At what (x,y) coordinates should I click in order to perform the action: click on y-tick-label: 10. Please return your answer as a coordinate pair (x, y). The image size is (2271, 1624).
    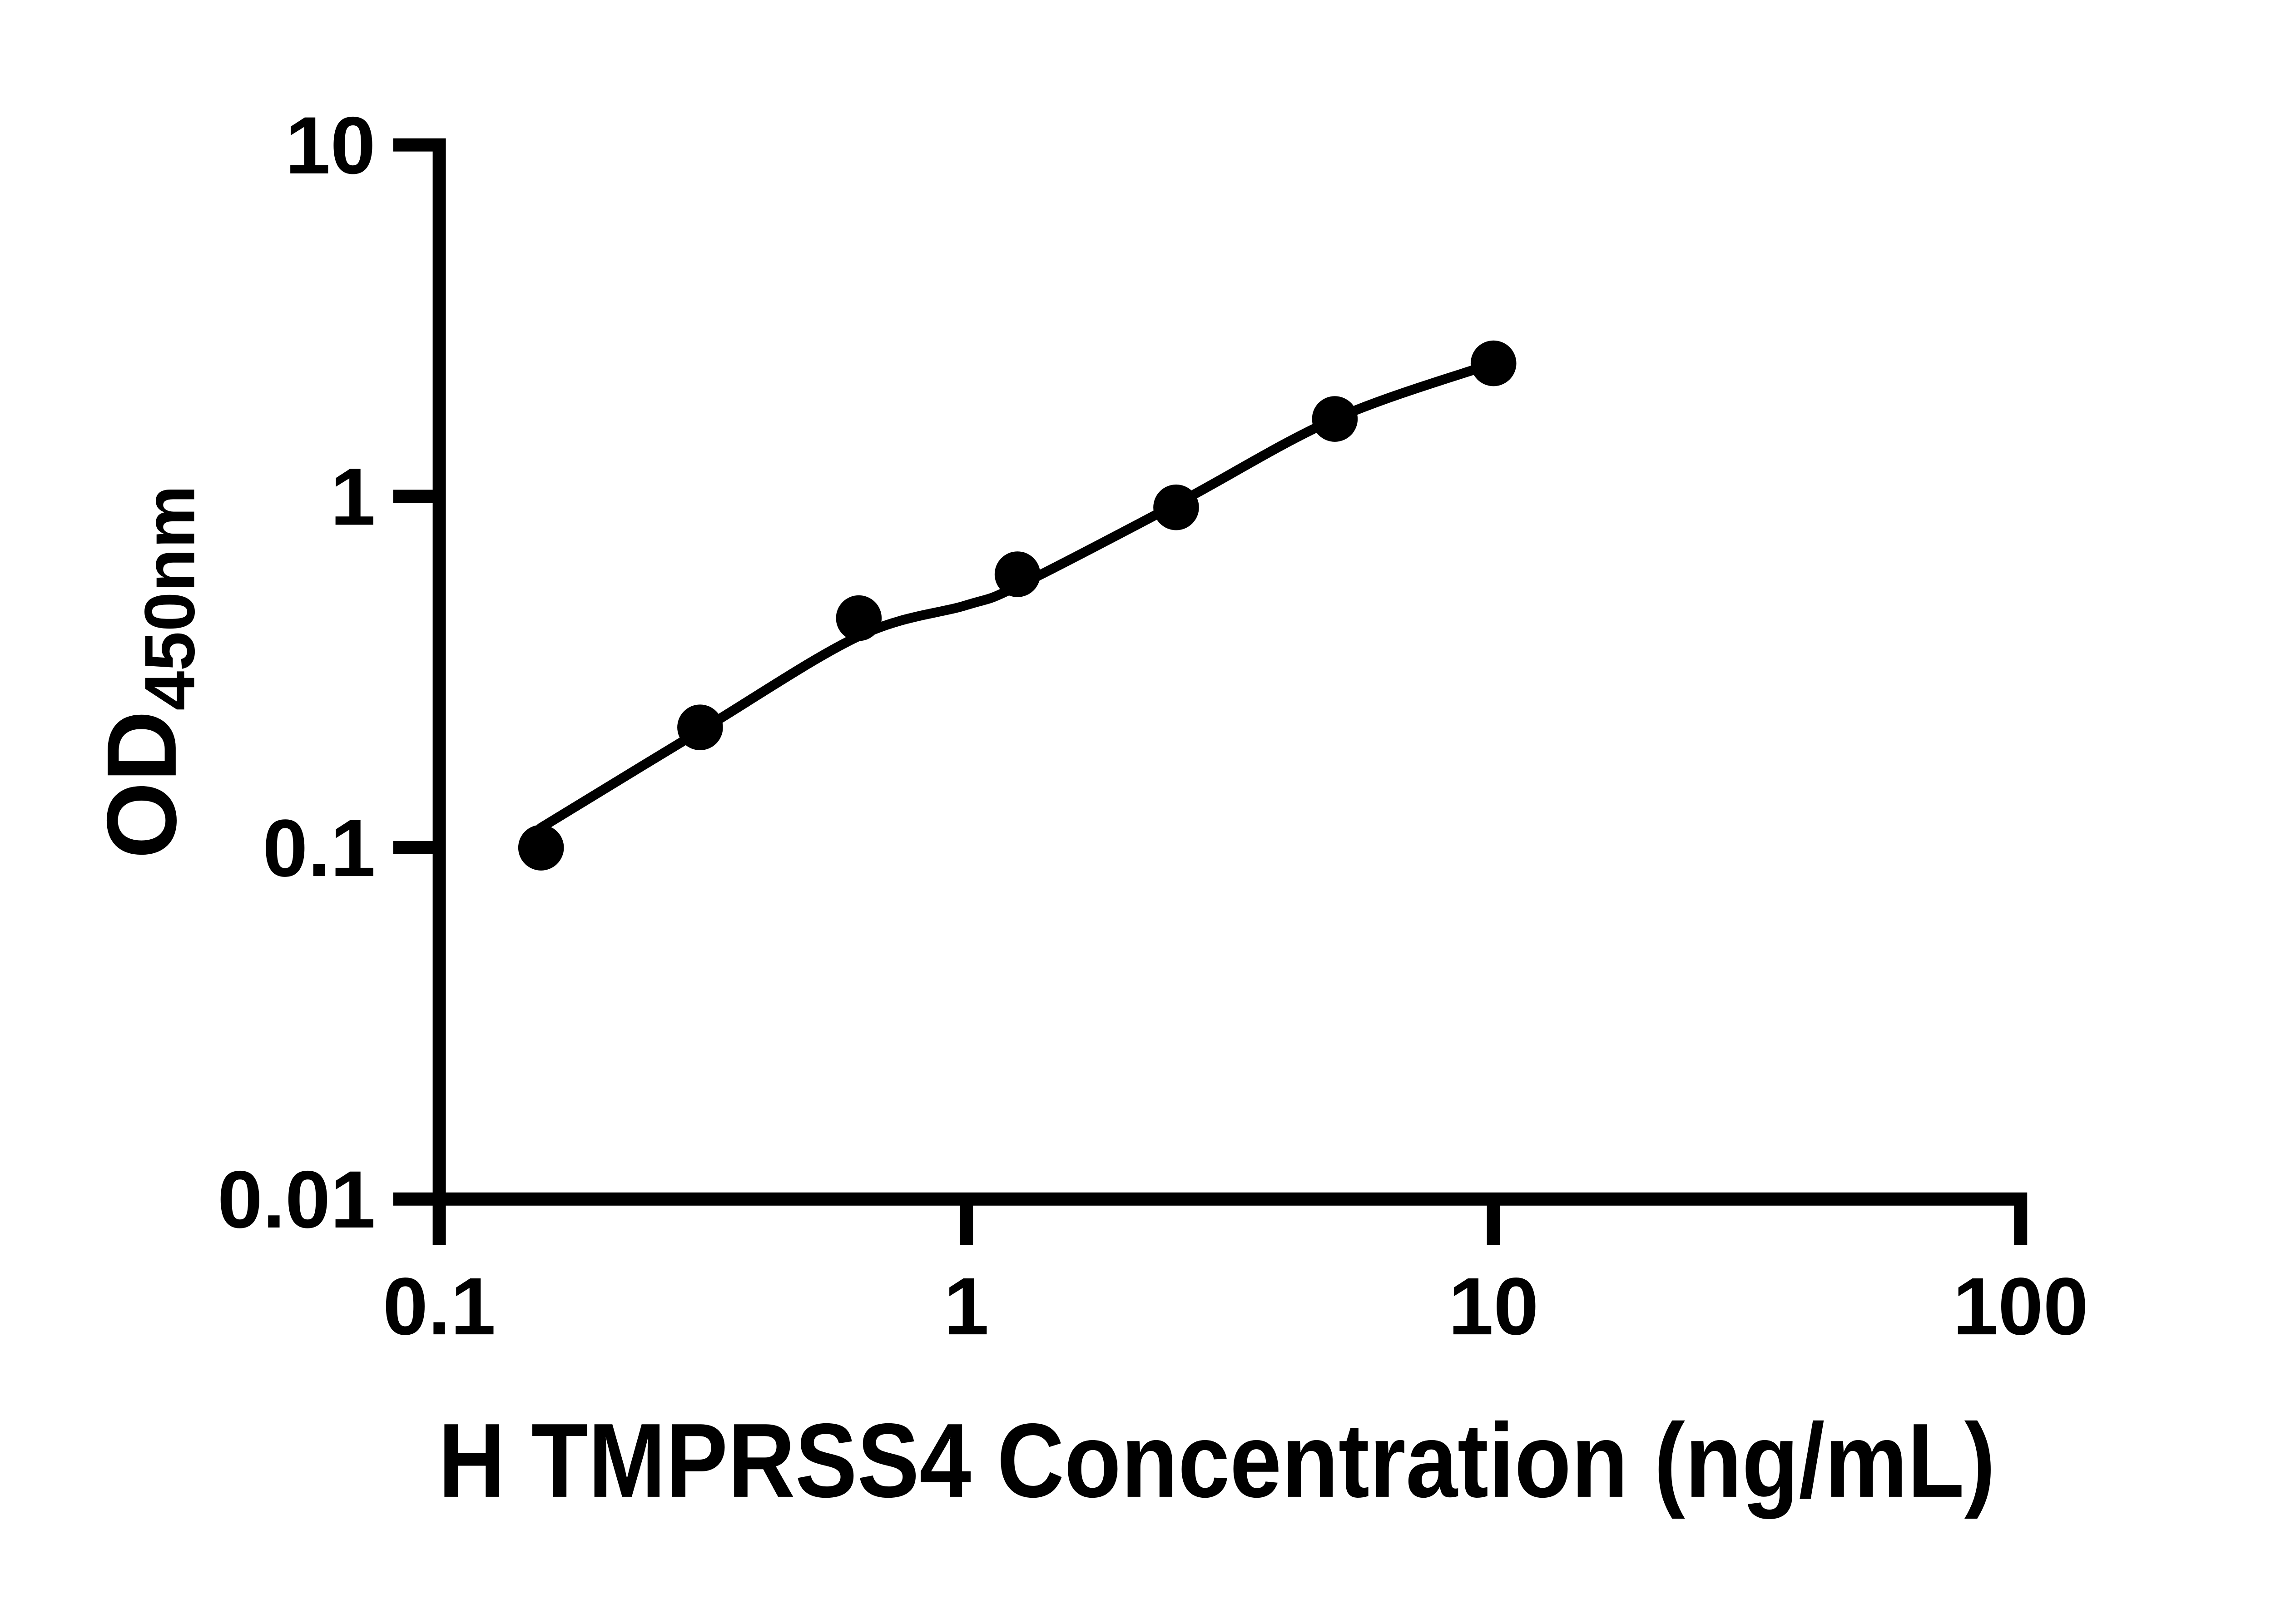
    Looking at the image, I should click on (330, 145).